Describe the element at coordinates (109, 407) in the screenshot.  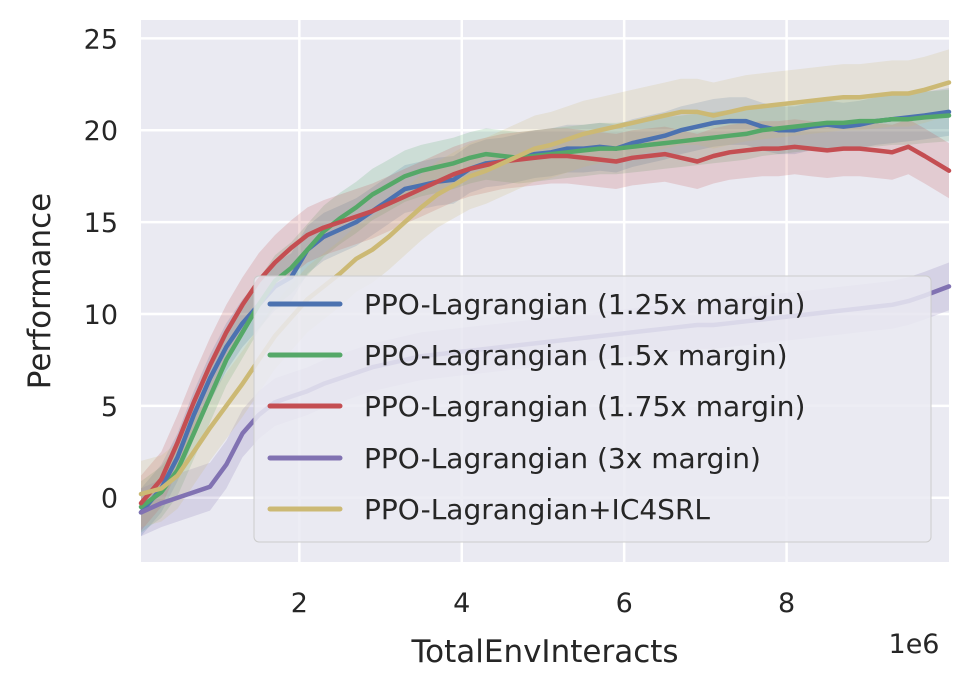
I see `y-tick-label: 5` at that location.